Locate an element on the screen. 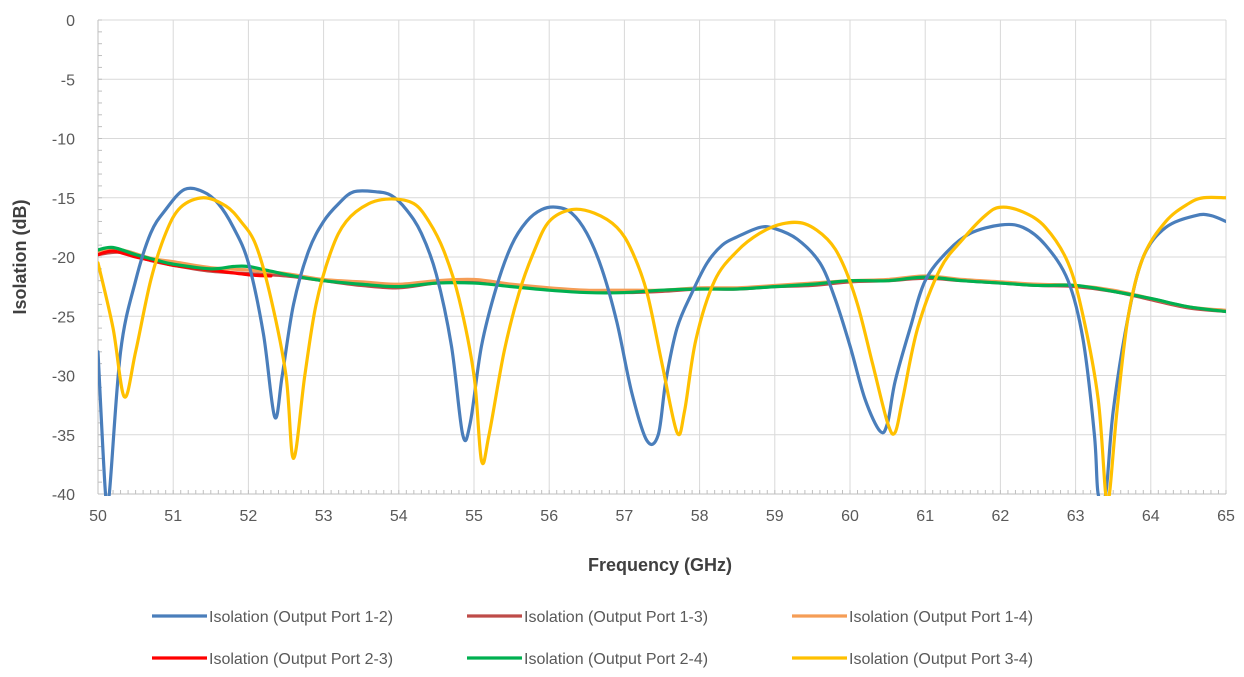 This screenshot has height=677, width=1244. x-tick-label: 51 is located at coordinates (173, 516).